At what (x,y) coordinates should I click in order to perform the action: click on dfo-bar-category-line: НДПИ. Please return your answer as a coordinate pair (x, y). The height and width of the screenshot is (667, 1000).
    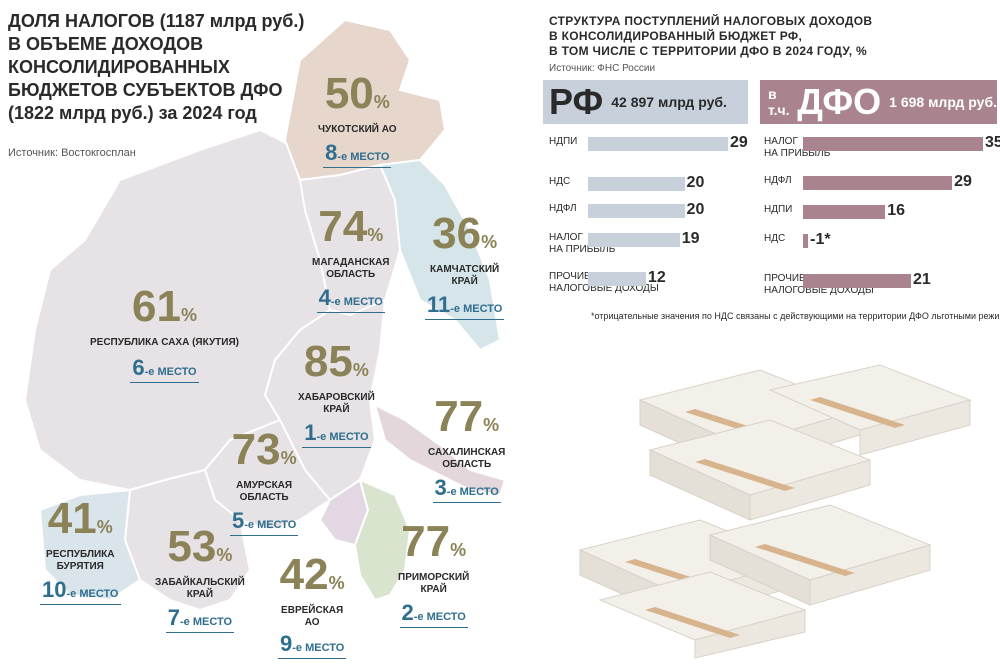
    Looking at the image, I should click on (778, 209).